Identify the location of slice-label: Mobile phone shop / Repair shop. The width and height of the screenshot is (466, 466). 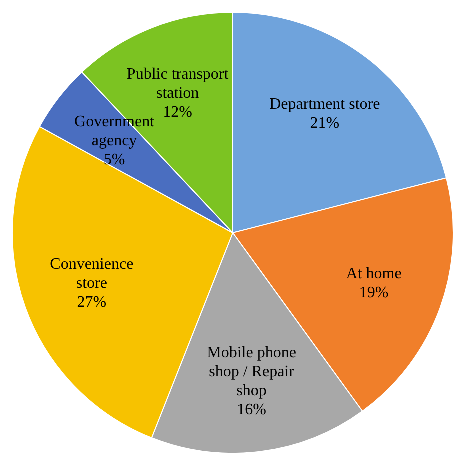
(251, 372).